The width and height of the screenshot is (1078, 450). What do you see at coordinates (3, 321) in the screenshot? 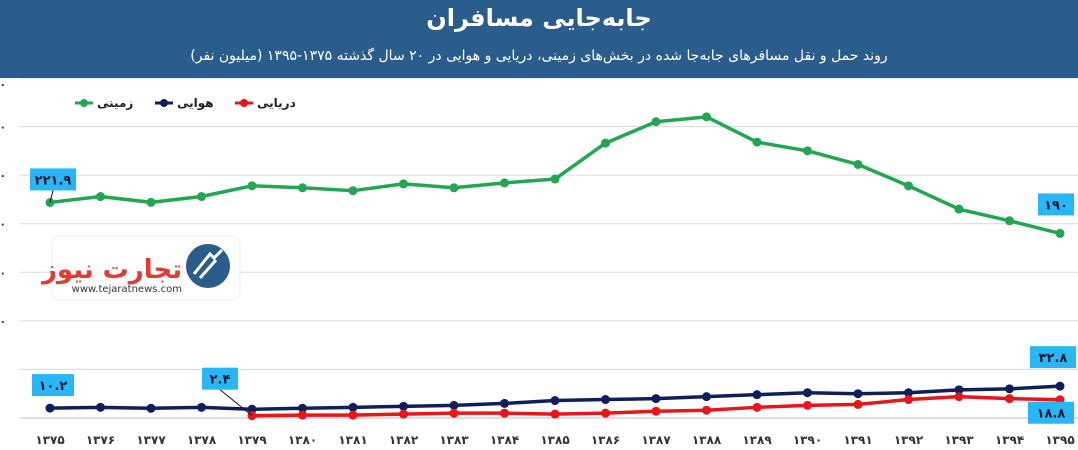
I see `y-tick-label: ۱۰۰` at bounding box center [3, 321].